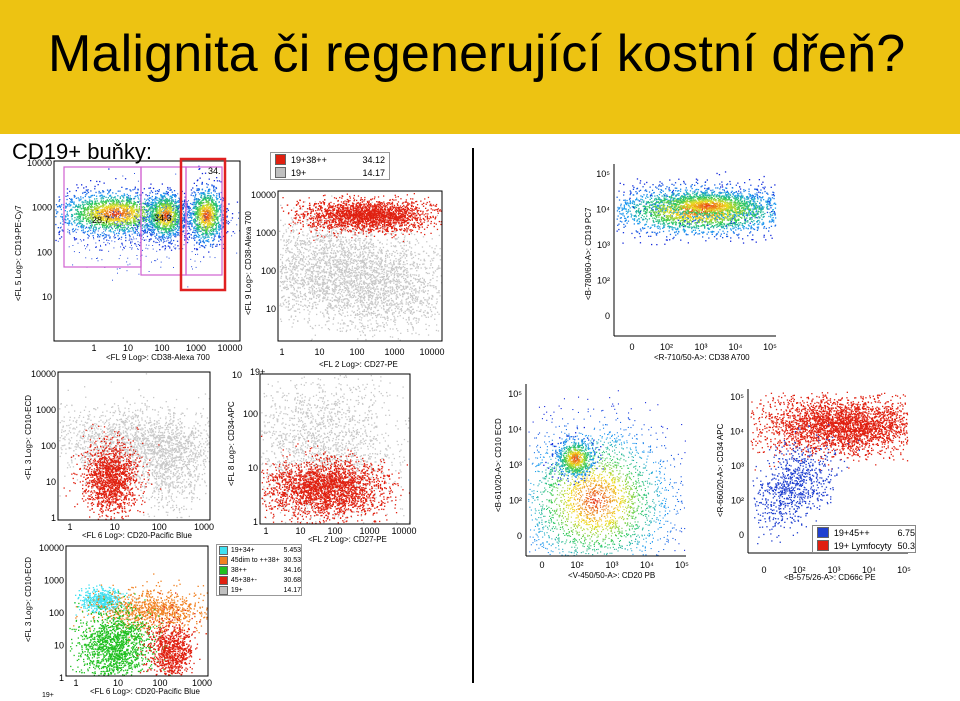 The width and height of the screenshot is (960, 701). Describe the element at coordinates (361, 267) in the screenshot. I see `plot-b-area` at that location.